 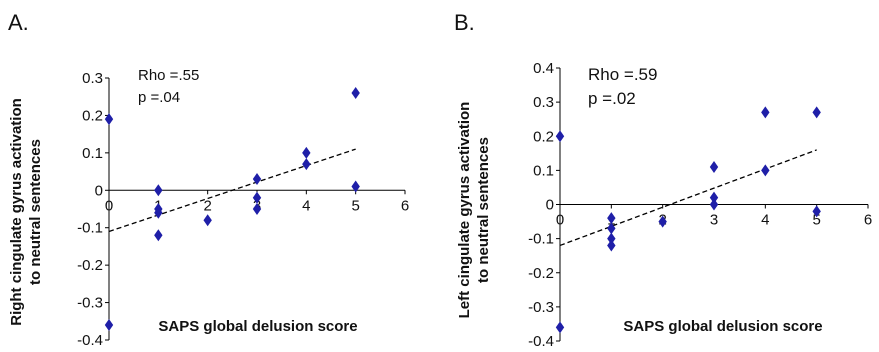 I want to click on panel-label: B., so click(x=464, y=22).